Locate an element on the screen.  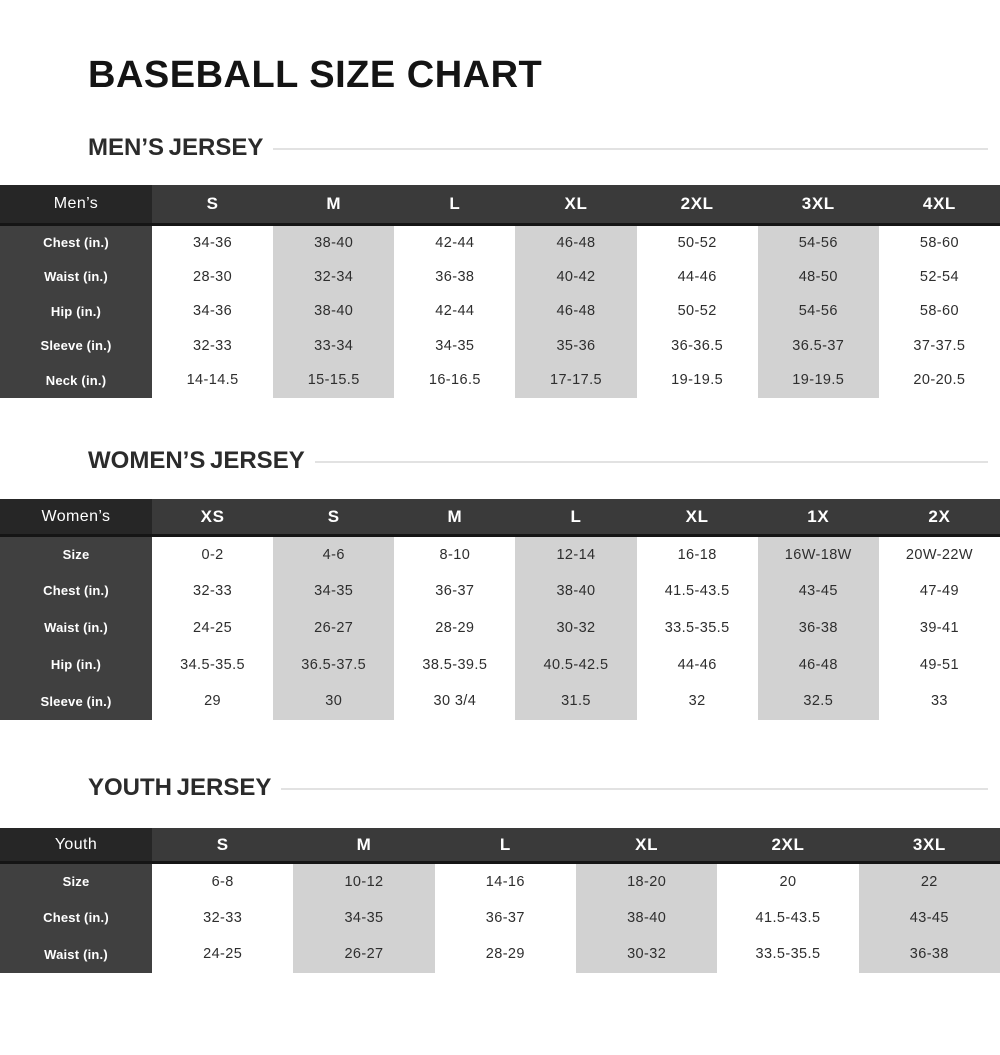
size-value-cell: 32-33 is located at coordinates (213, 591).